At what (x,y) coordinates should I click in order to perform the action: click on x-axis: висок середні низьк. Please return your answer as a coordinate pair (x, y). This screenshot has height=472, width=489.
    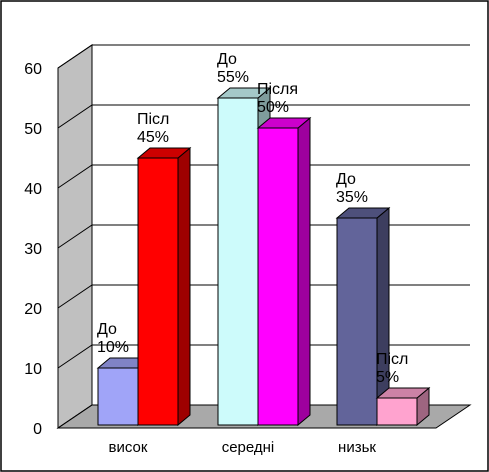
    Looking at the image, I should click on (243, 447).